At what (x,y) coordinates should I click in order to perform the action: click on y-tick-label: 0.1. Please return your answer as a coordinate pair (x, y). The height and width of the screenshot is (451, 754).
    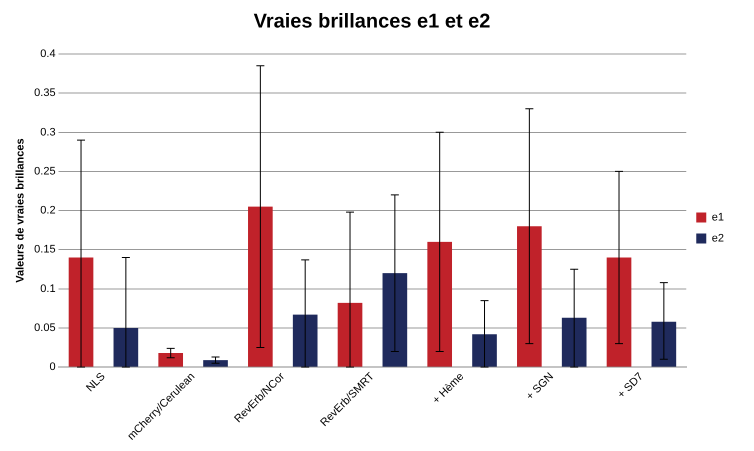
    Looking at the image, I should click on (48, 288).